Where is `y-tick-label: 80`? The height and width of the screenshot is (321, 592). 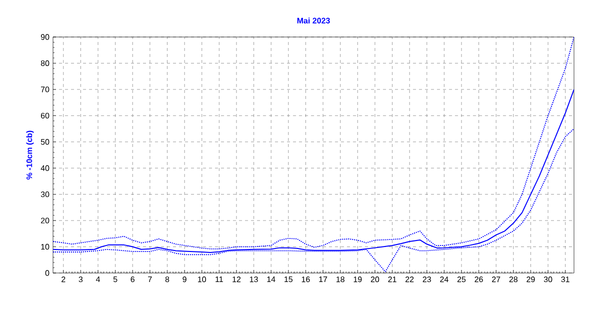
y-tick-label: 80 is located at coordinates (45, 63).